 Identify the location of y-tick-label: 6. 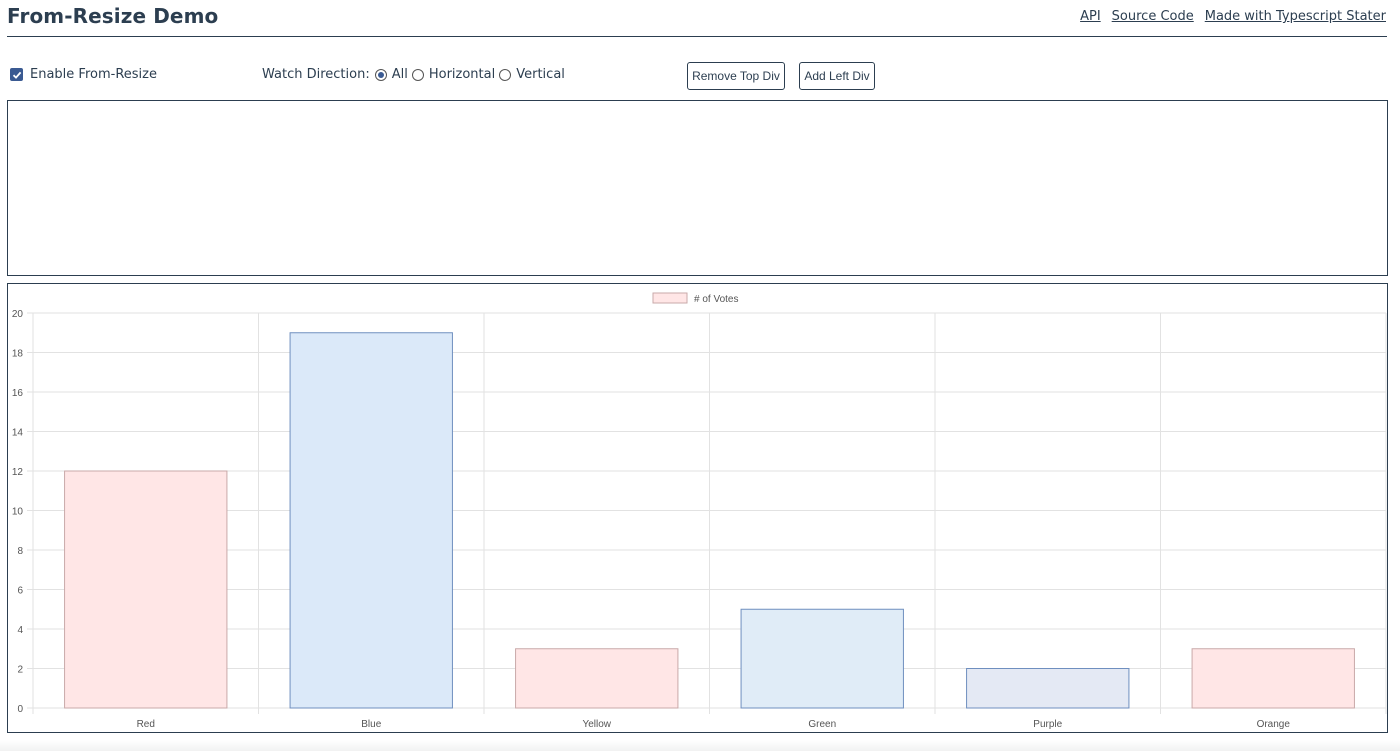
(20, 591).